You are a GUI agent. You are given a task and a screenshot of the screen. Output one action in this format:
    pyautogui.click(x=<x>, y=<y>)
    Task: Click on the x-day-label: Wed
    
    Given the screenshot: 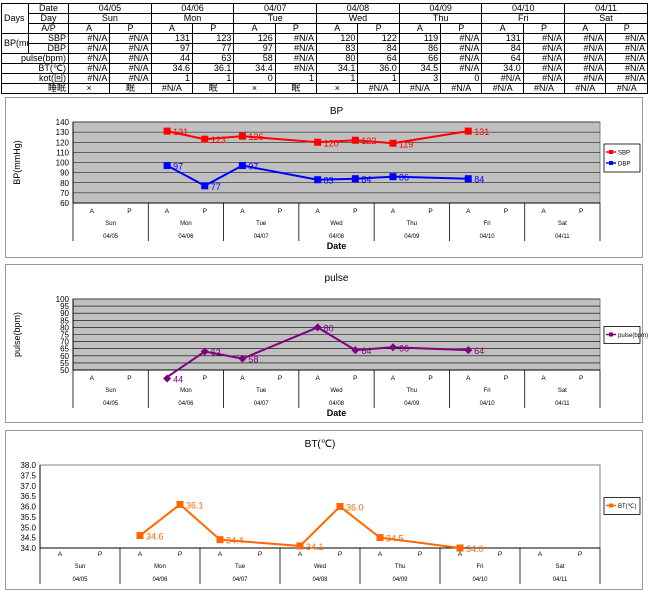 What is the action you would take?
    pyautogui.click(x=336, y=391)
    